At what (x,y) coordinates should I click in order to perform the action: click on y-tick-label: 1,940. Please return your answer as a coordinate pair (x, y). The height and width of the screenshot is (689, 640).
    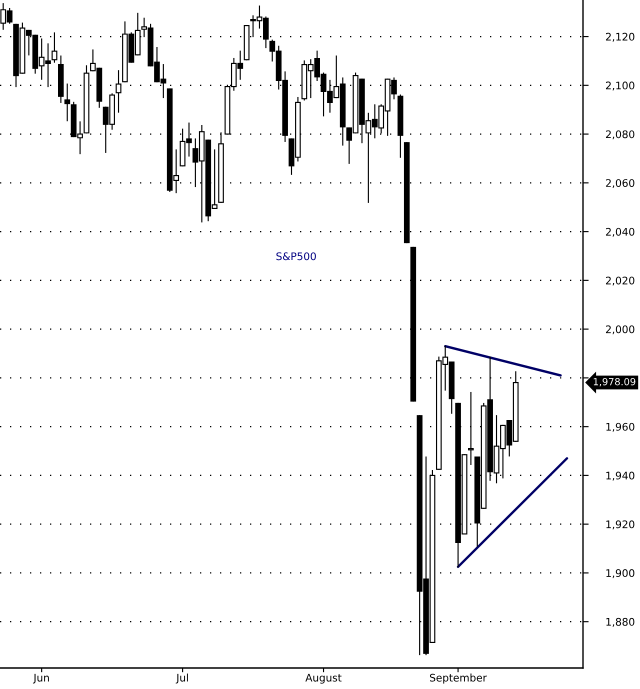
    Looking at the image, I should click on (620, 476).